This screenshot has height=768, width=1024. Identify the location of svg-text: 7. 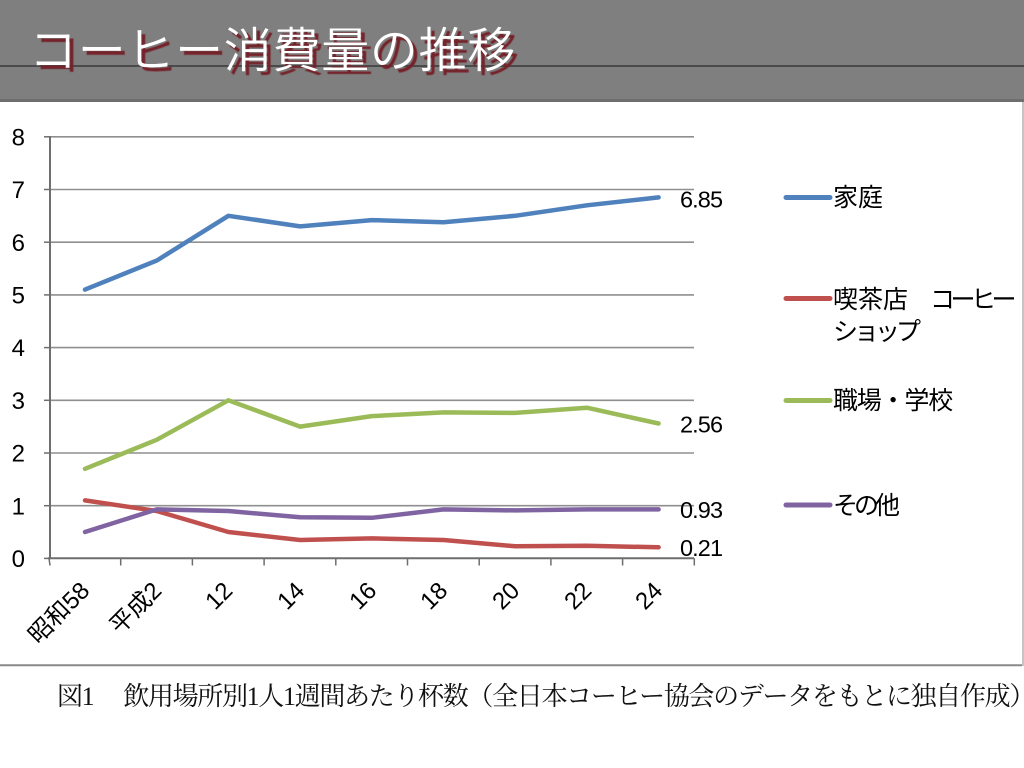
(18, 190).